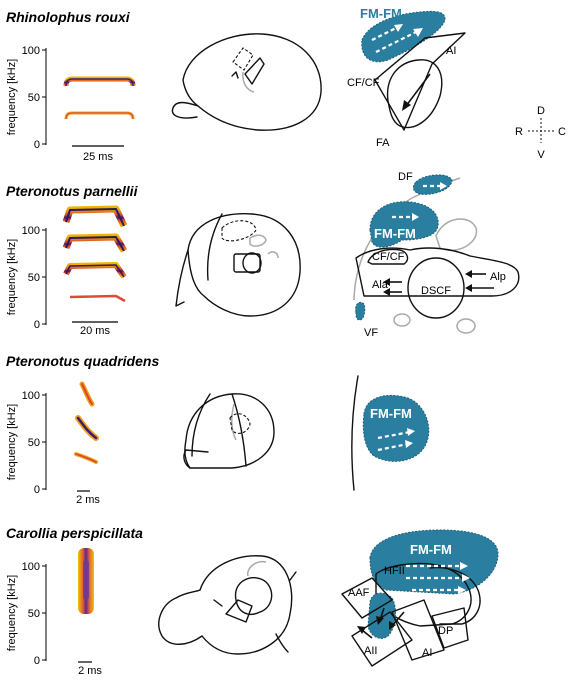 The image size is (576, 686). I want to click on scale-bar-label: 20 ms, so click(95, 331).